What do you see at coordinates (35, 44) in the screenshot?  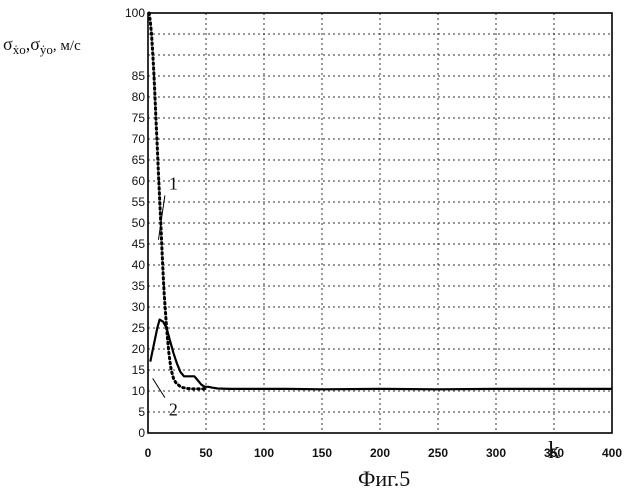 I see `y-label-sigma-2: σ` at bounding box center [35, 44].